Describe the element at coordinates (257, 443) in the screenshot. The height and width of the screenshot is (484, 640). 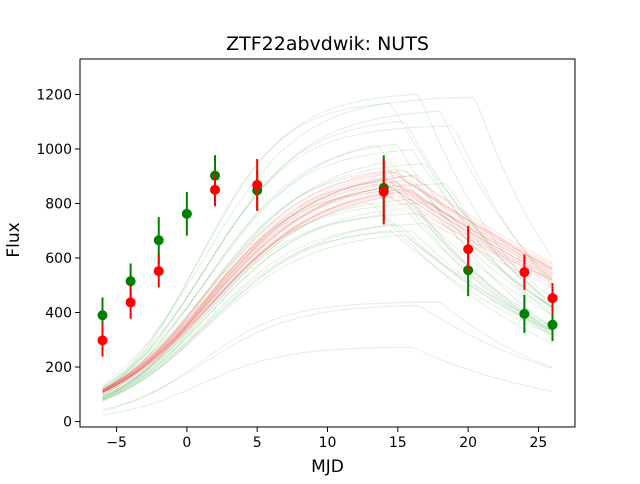
I see `x-tick-label: 5` at that location.